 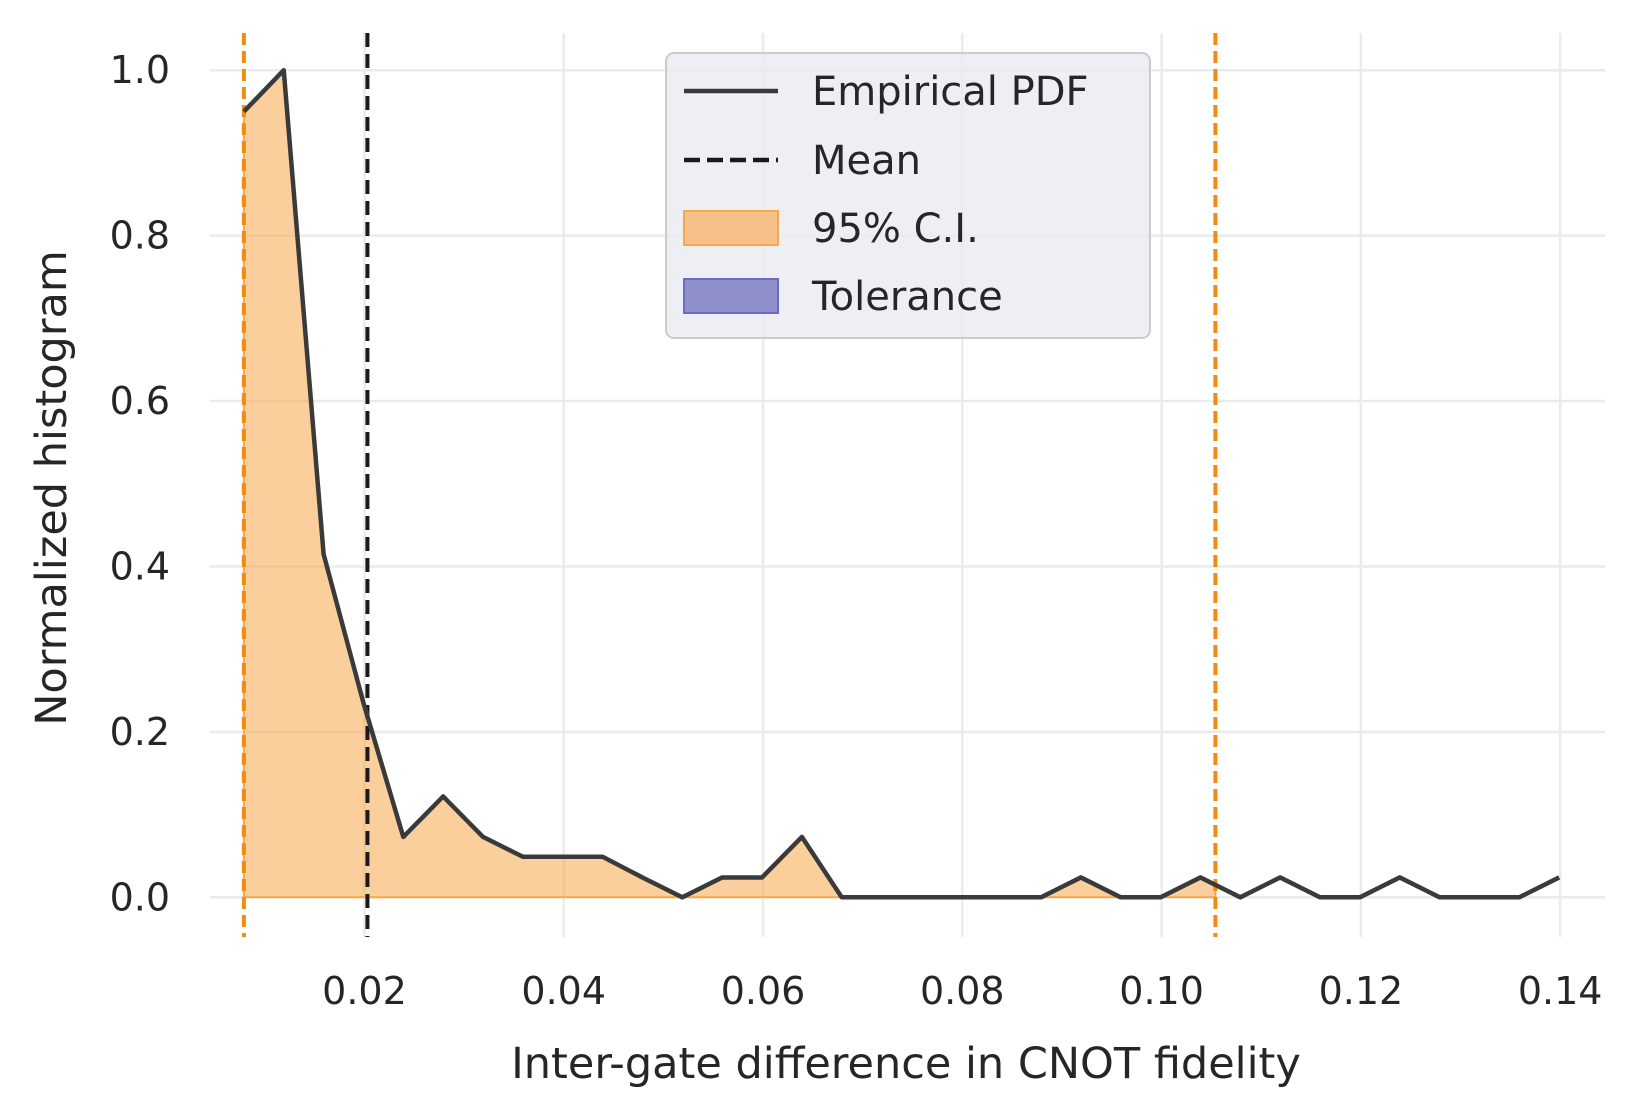 I want to click on legend-box, so click(x=908, y=195).